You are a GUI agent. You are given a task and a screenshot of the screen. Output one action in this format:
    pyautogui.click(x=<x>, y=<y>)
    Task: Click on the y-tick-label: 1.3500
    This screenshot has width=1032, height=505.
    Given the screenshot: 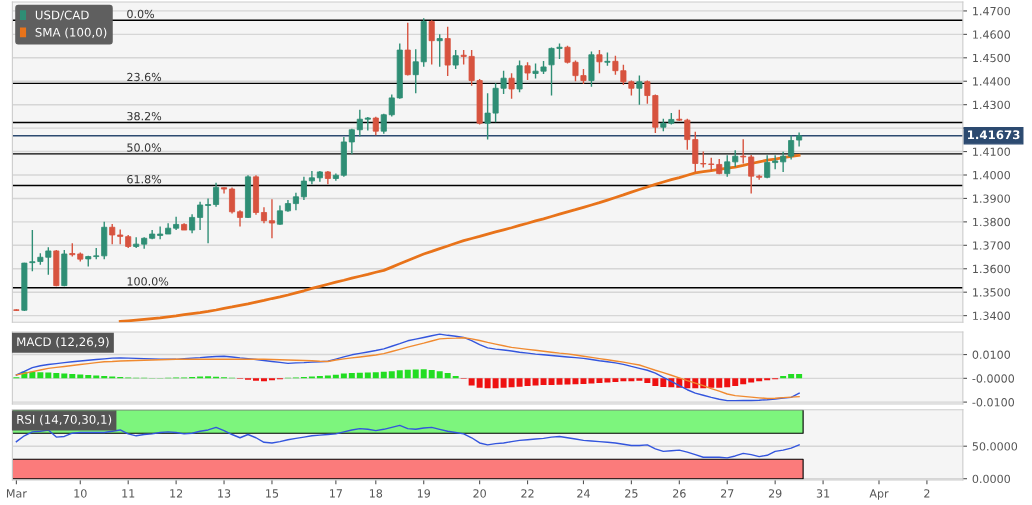 What is the action you would take?
    pyautogui.click(x=992, y=292)
    